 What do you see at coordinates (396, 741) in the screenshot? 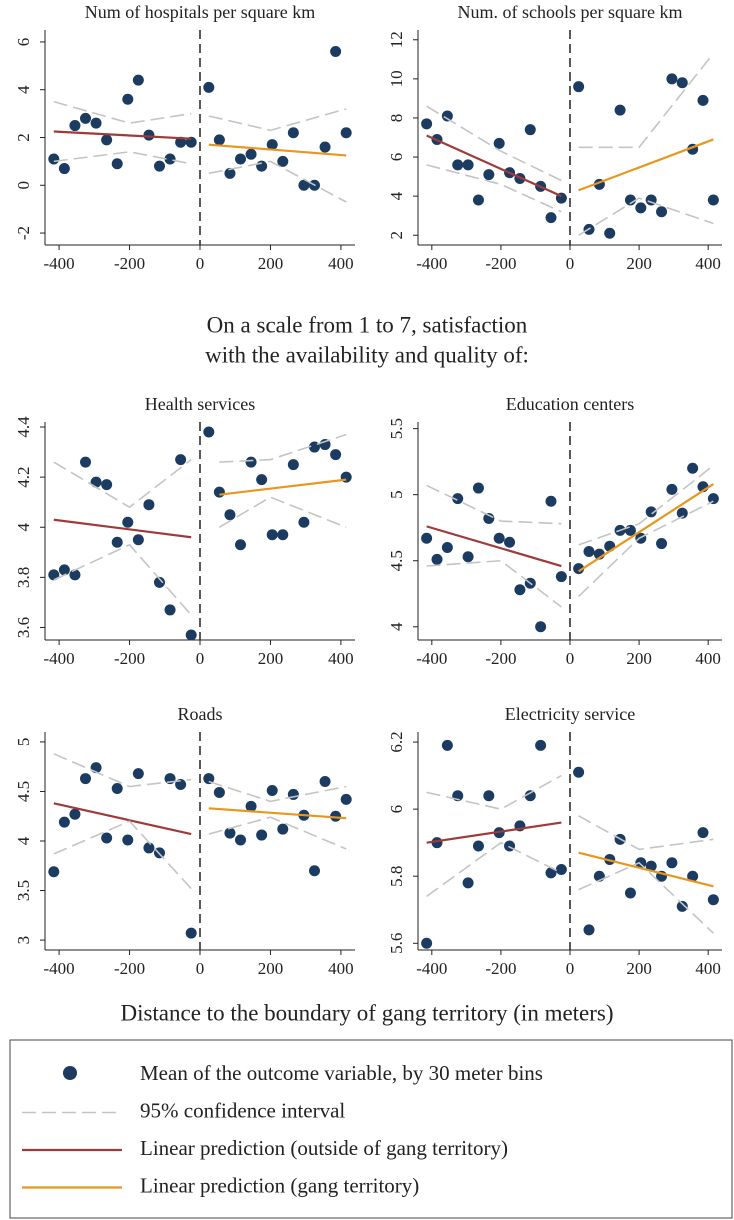
I see `y-tick-label: 6.2` at bounding box center [396, 741].